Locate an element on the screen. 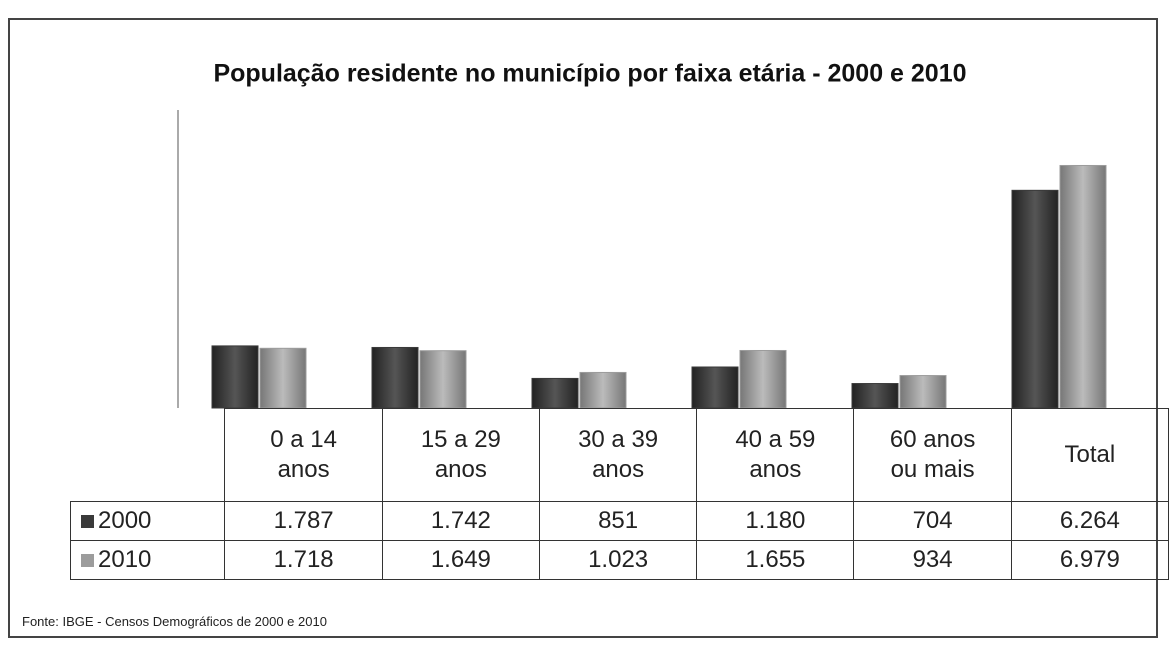  value-cell: 704 is located at coordinates (932, 521).